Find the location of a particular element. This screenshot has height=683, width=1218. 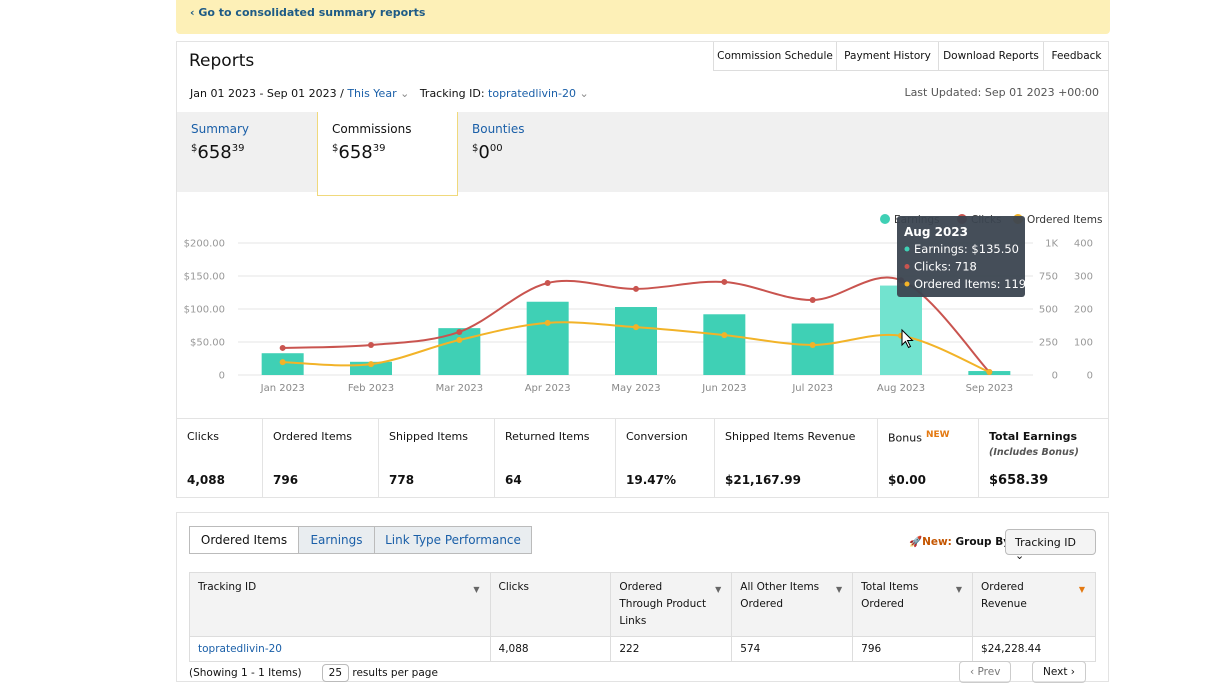

x-tick-label: Jul 2023 is located at coordinates (812, 388).